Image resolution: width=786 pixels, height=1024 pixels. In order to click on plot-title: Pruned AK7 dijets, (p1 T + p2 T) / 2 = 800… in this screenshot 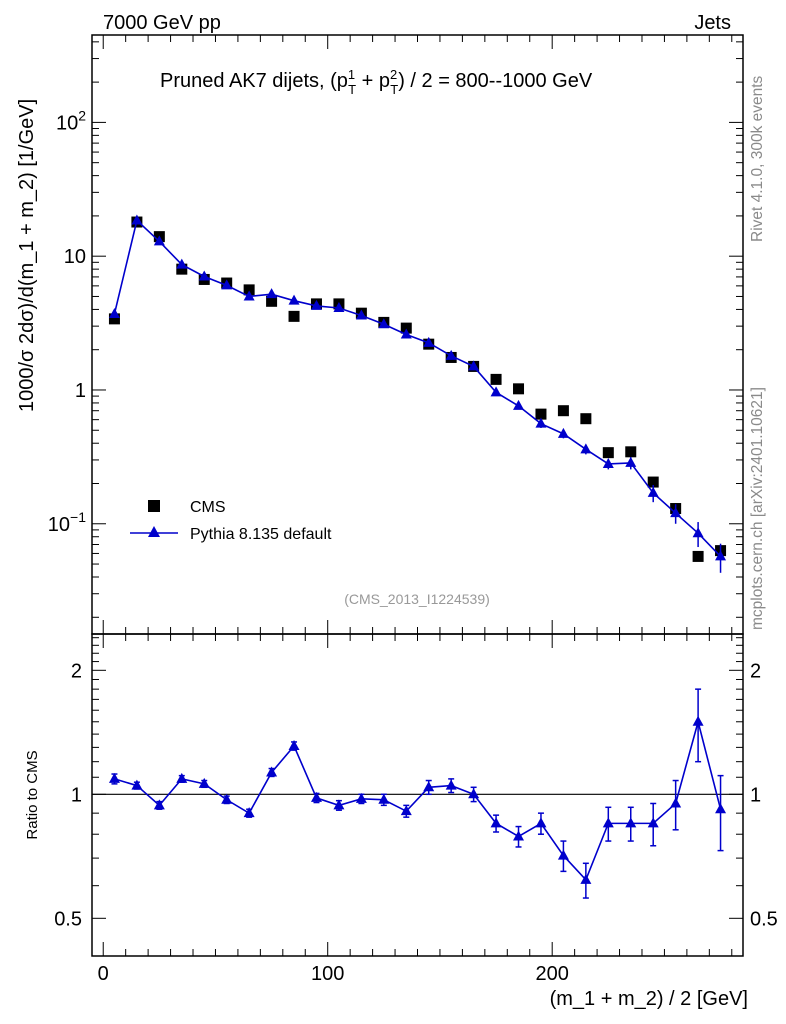, I will do `click(376, 82)`.